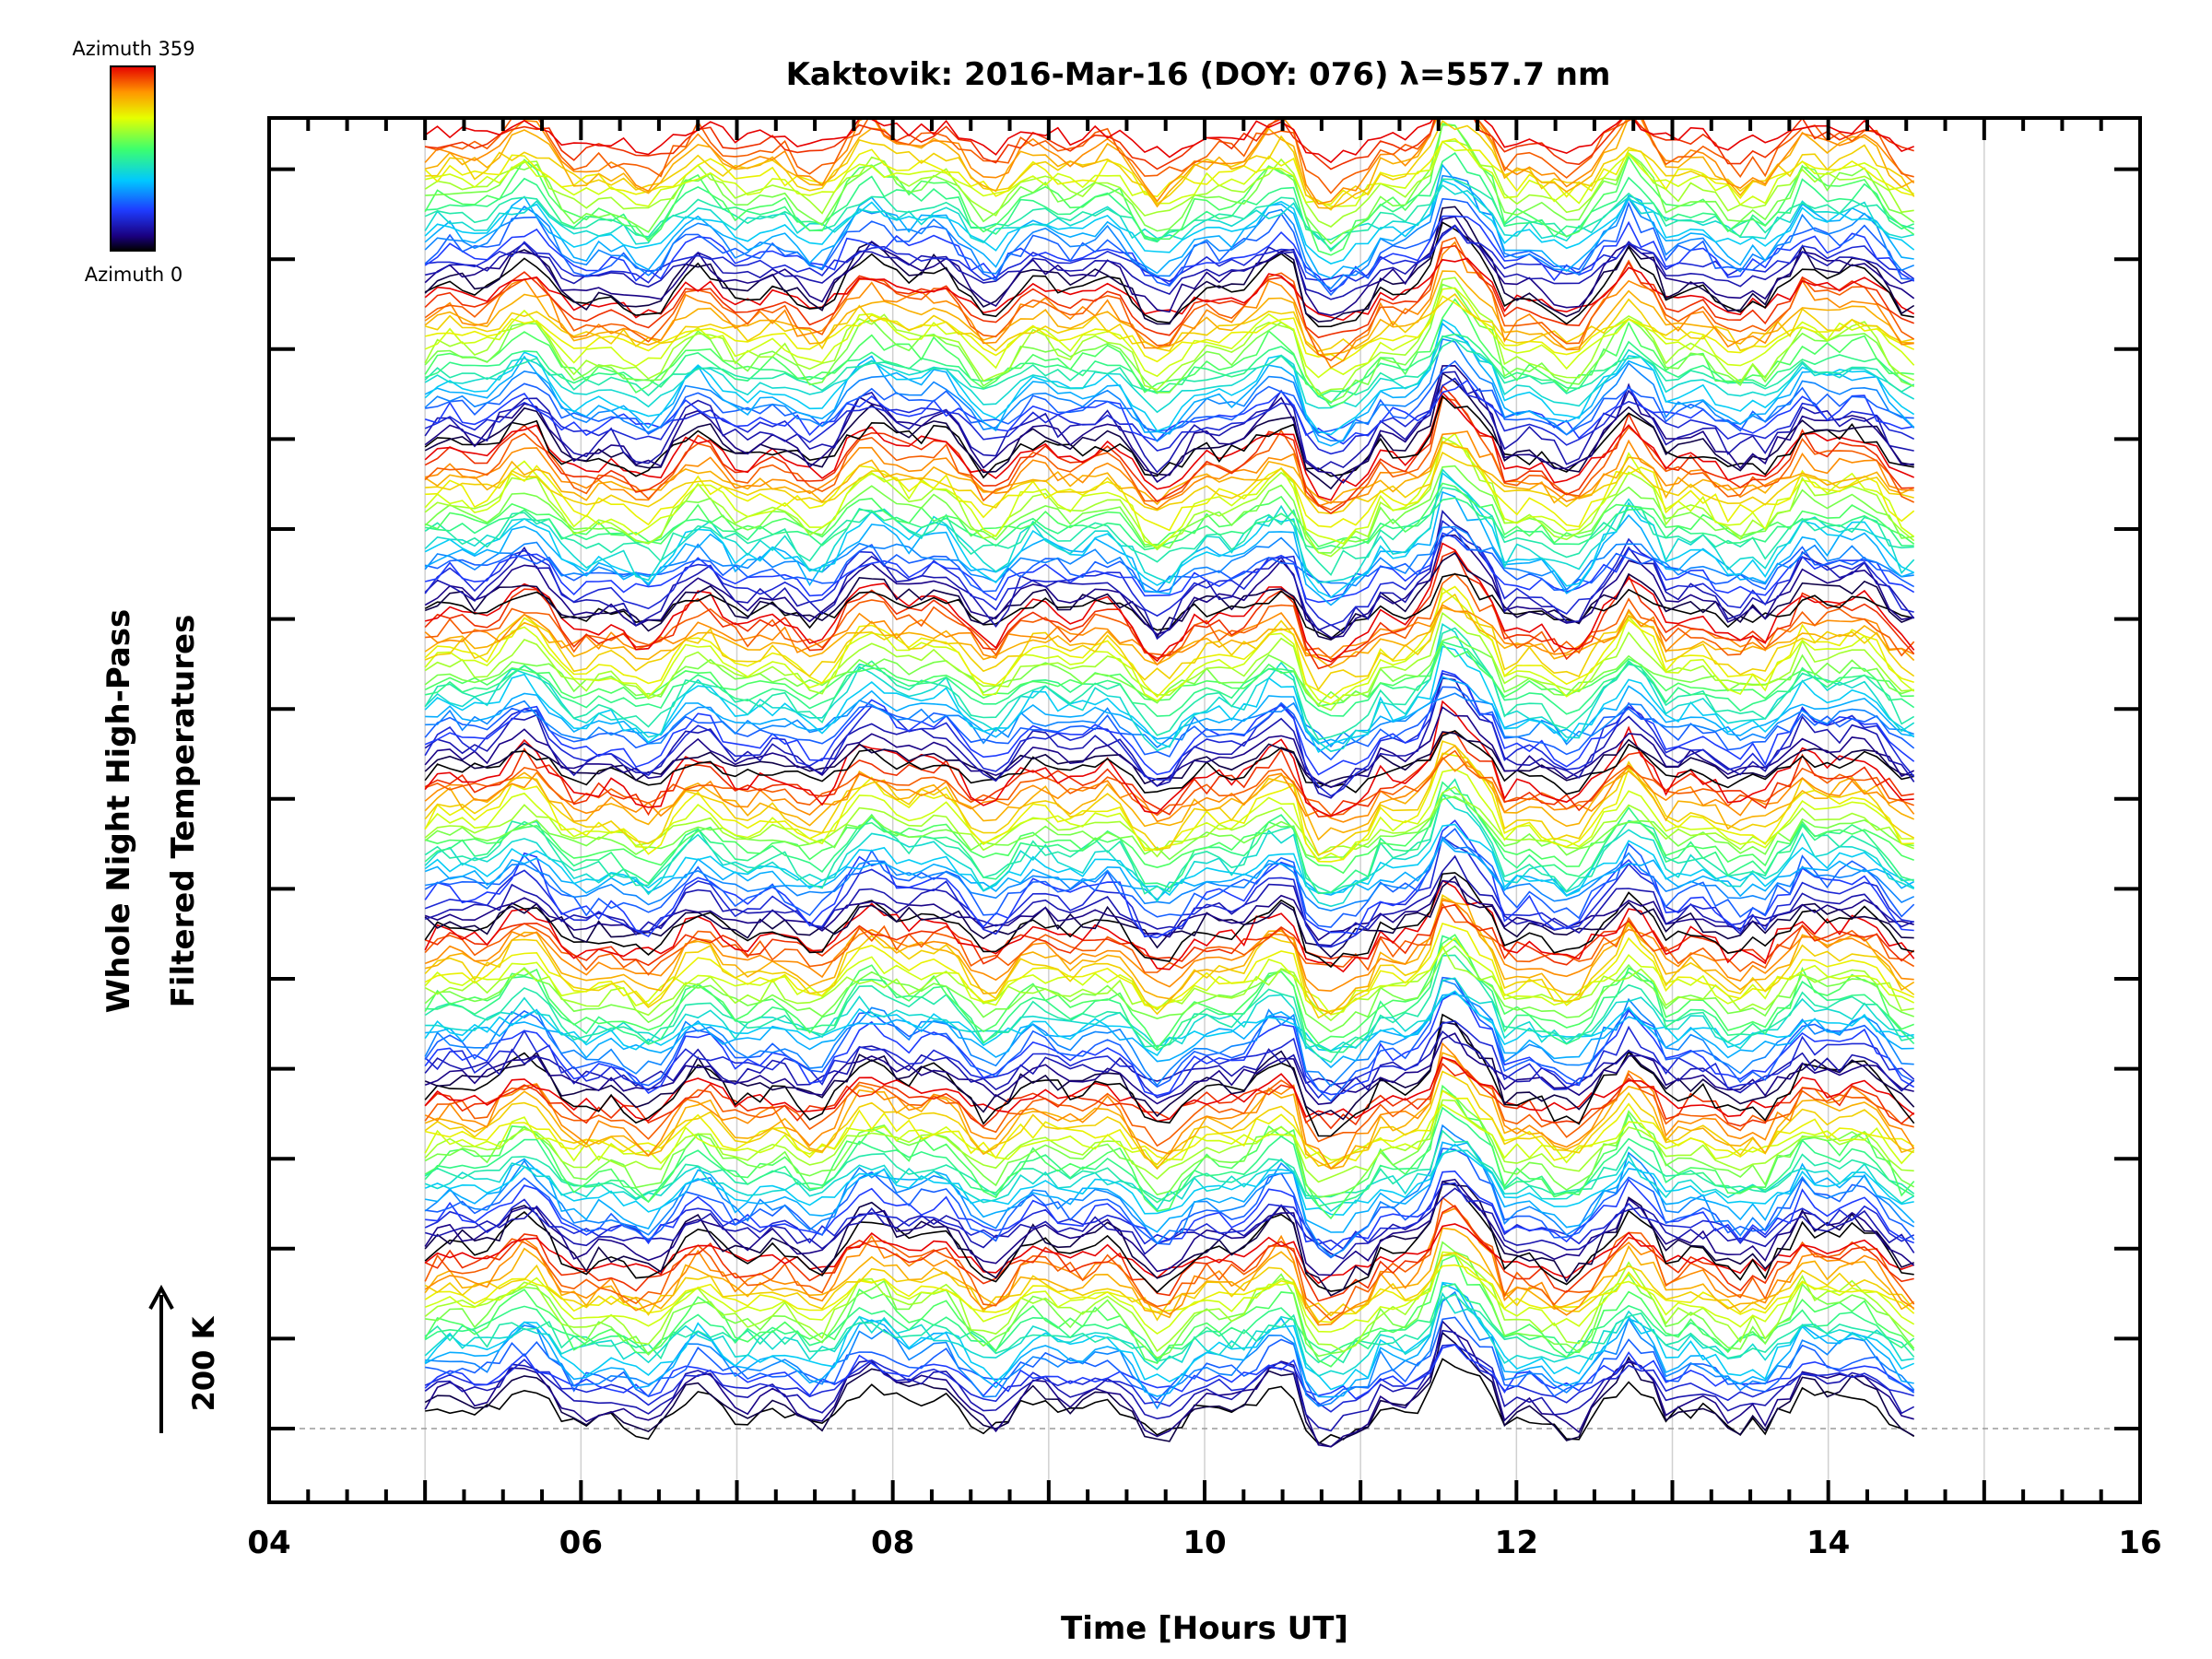 The height and width of the screenshot is (1659, 2212). I want to click on x-tick-label: 16, so click(2139, 1542).